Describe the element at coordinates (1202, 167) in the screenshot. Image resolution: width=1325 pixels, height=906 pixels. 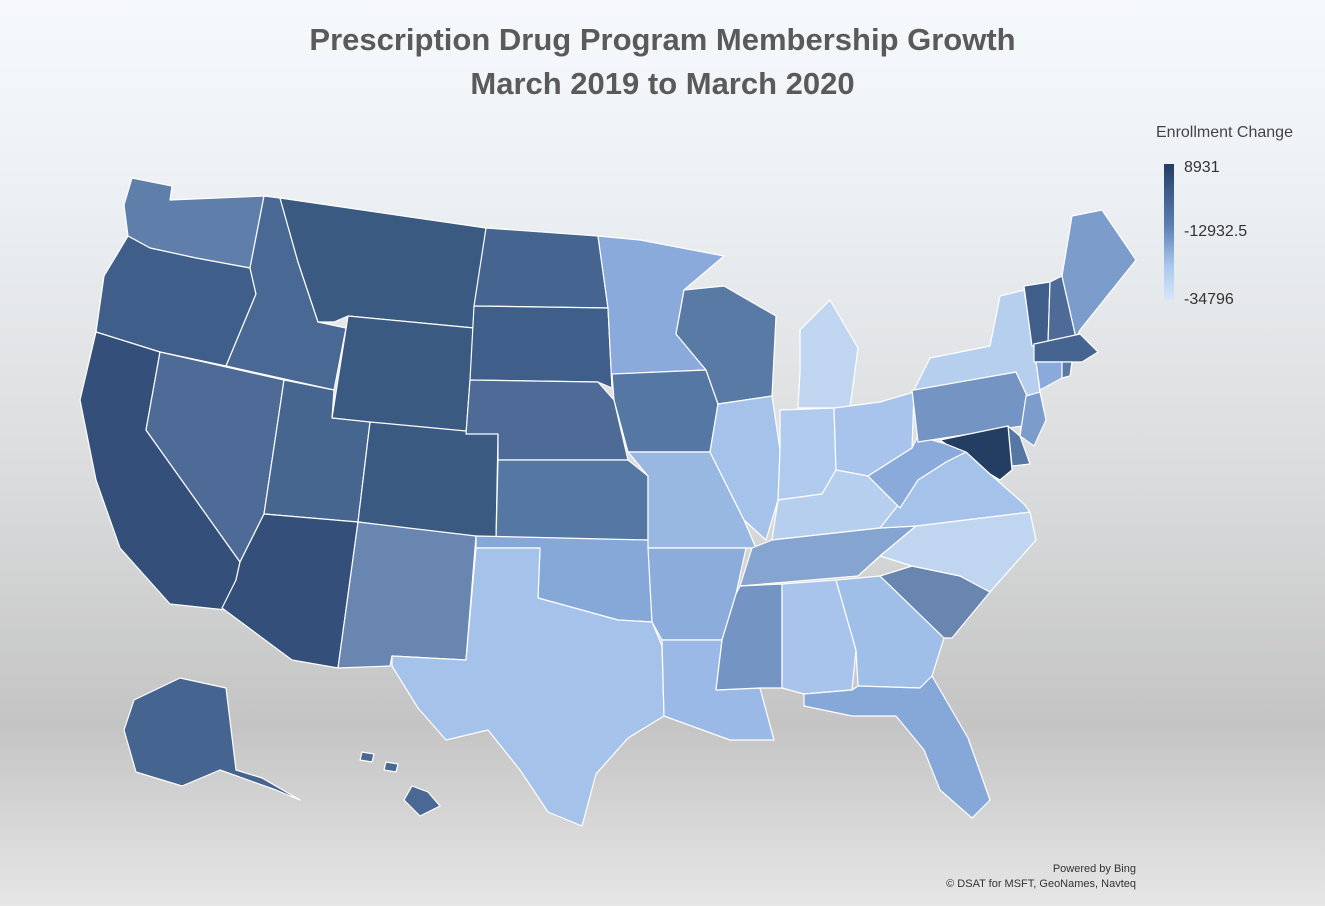
I see `legend-max-label: 8931` at that location.